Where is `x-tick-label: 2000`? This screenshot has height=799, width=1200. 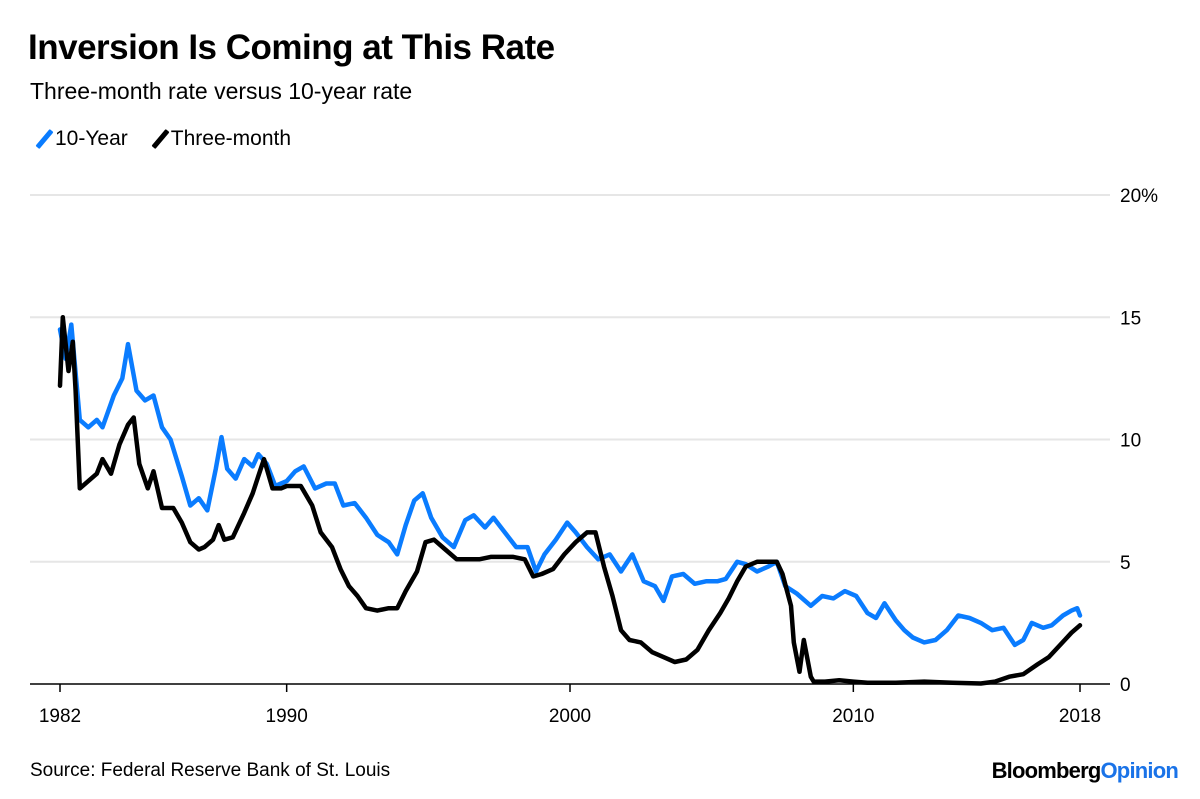 x-tick-label: 2000 is located at coordinates (570, 716).